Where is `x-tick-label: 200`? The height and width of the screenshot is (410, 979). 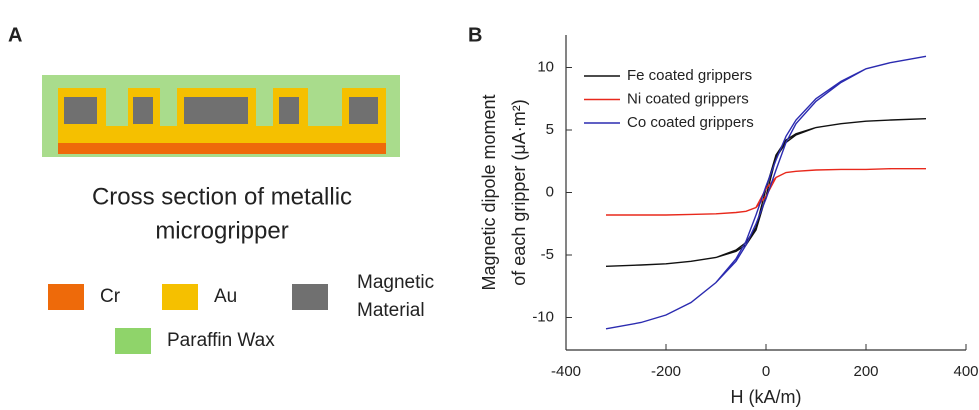 x-tick-label: 200 is located at coordinates (865, 371).